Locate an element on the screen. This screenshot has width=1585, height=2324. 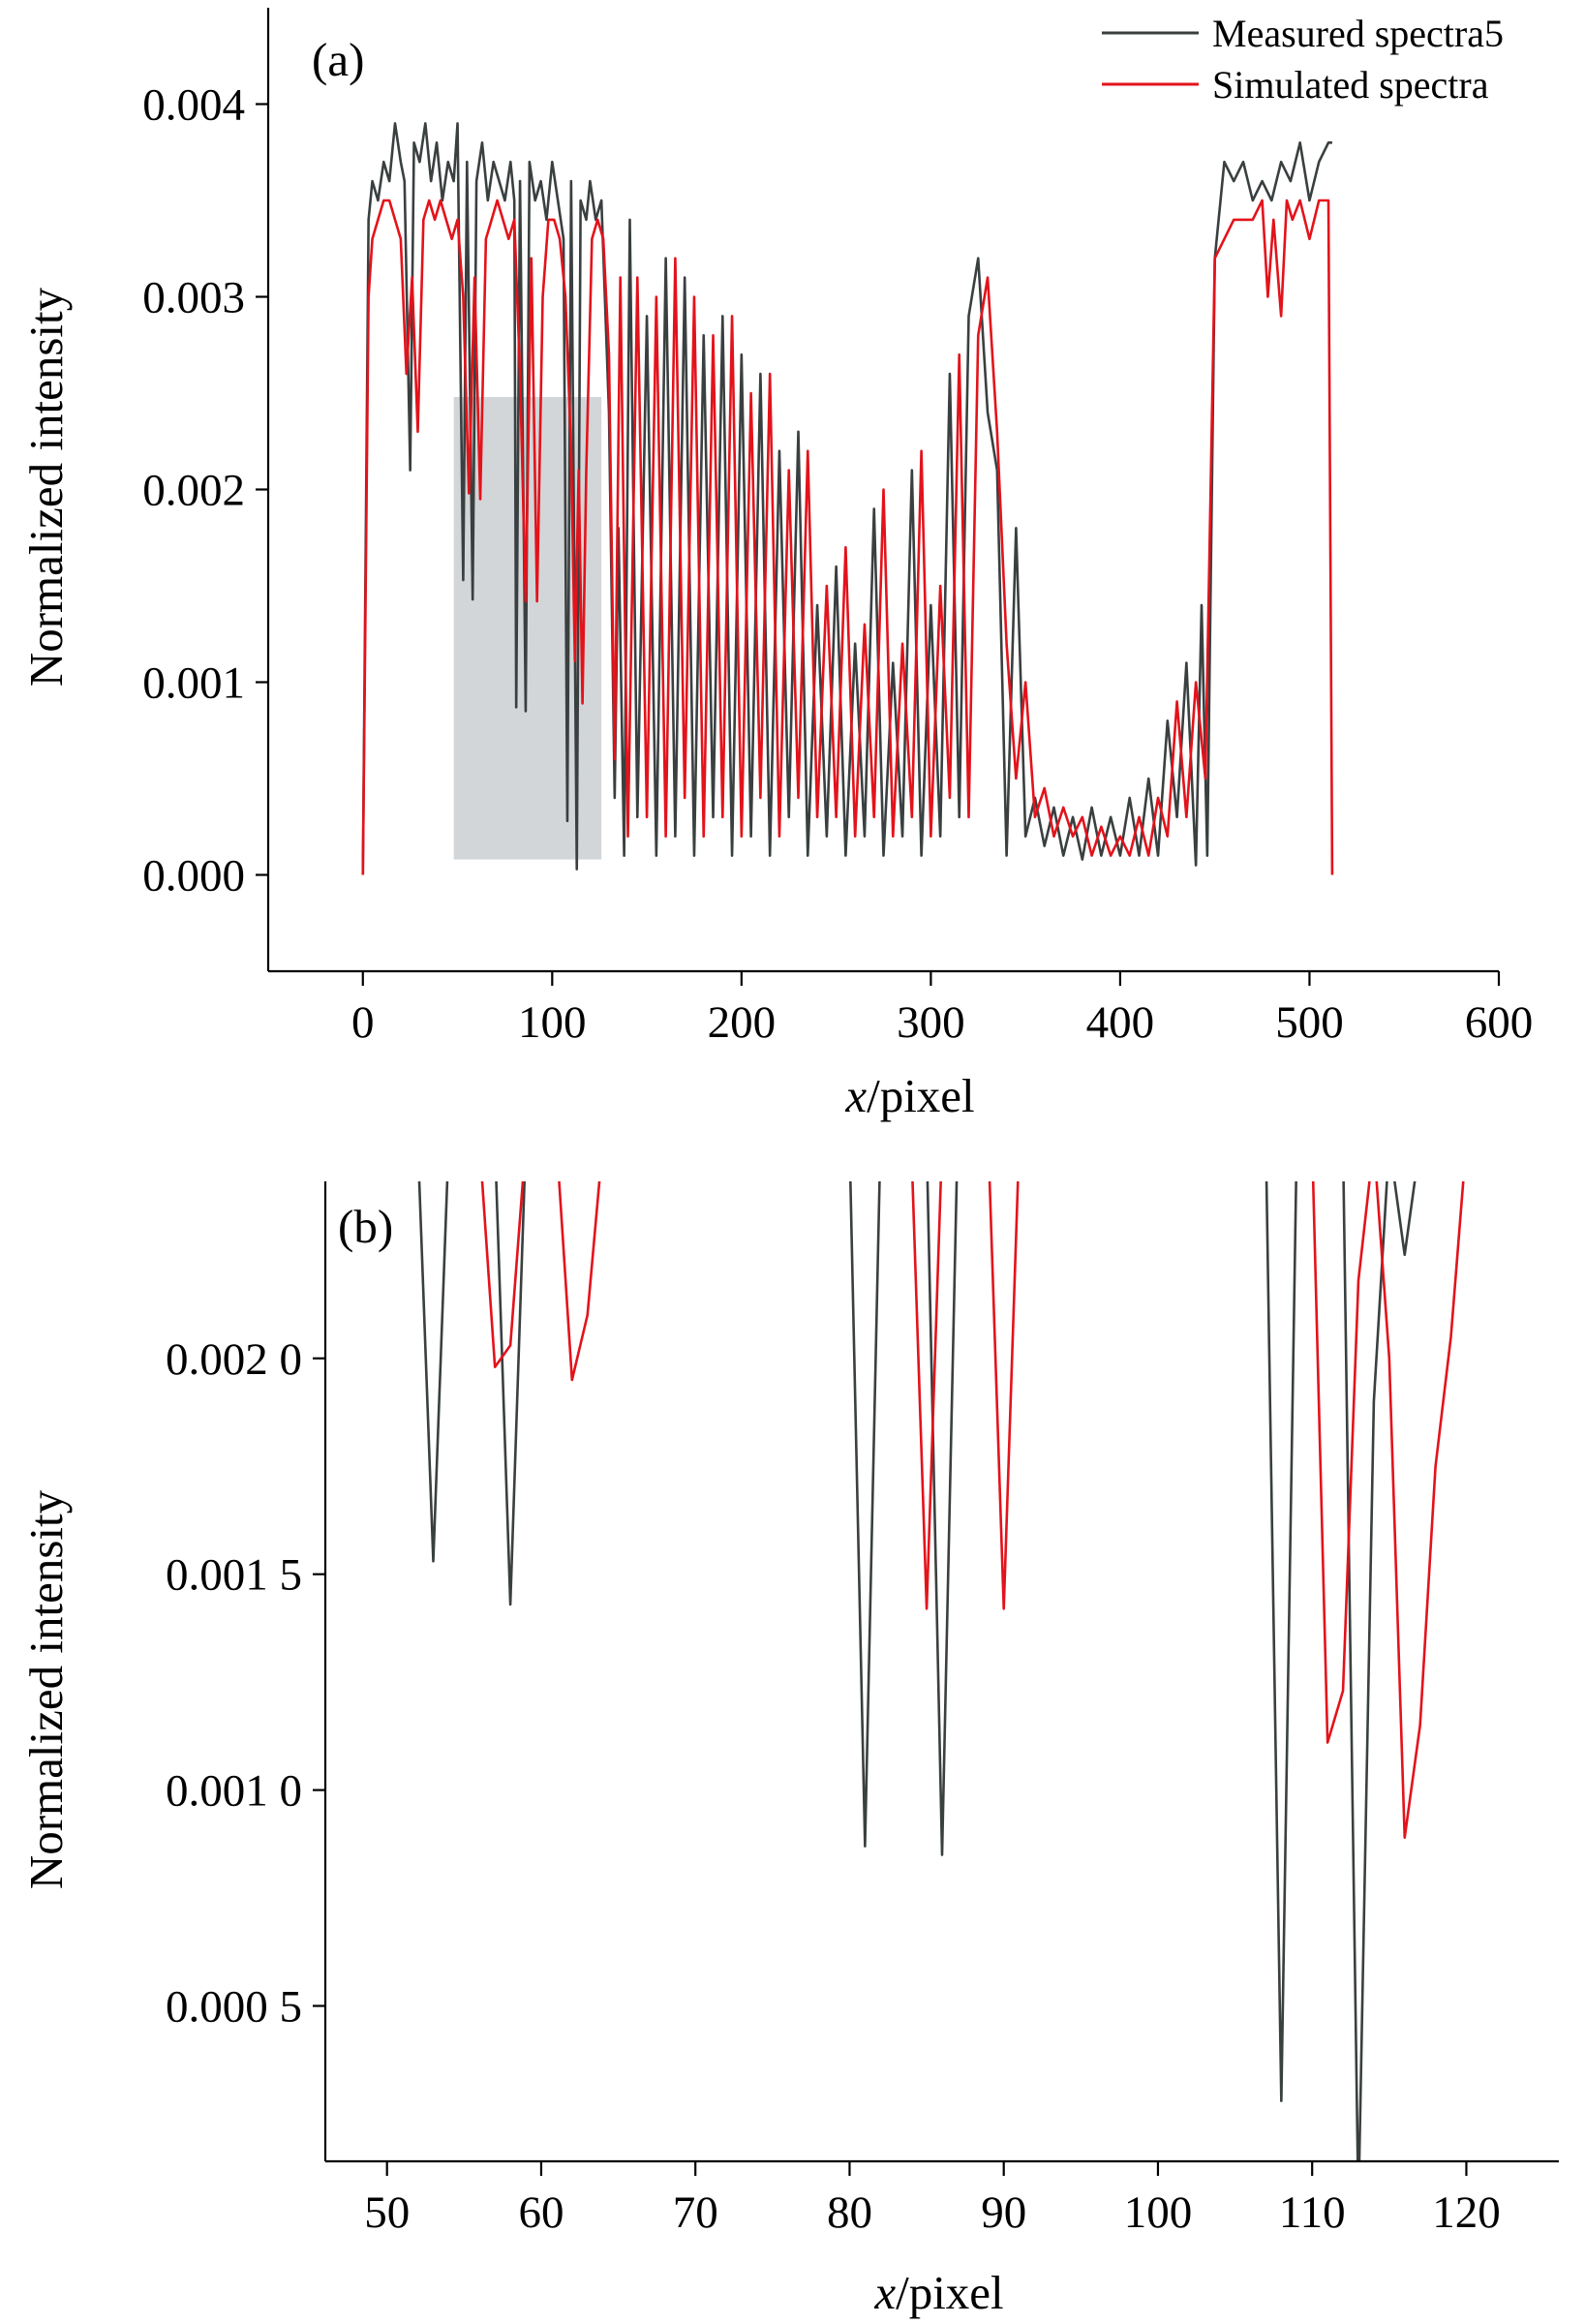
x-tick-label: 70 is located at coordinates (695, 2212).